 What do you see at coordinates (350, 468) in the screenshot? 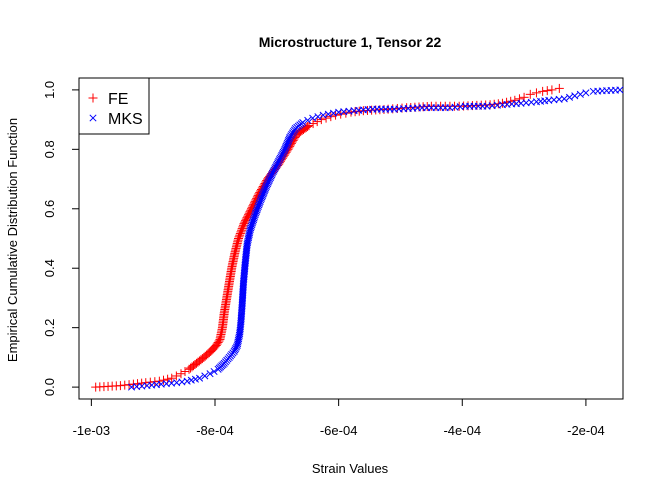
I see `x-axis-label: Strain Values` at bounding box center [350, 468].